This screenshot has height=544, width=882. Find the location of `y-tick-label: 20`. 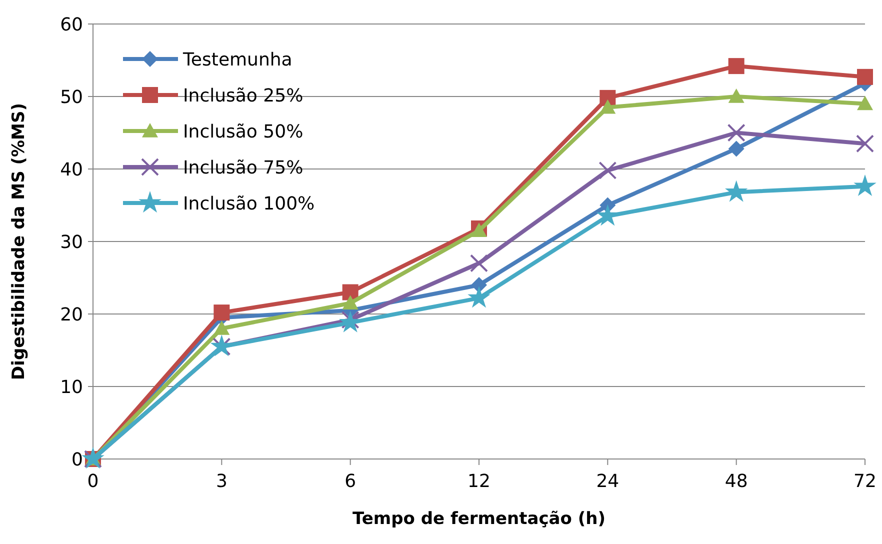

y-tick-label: 20 is located at coordinates (71, 315).